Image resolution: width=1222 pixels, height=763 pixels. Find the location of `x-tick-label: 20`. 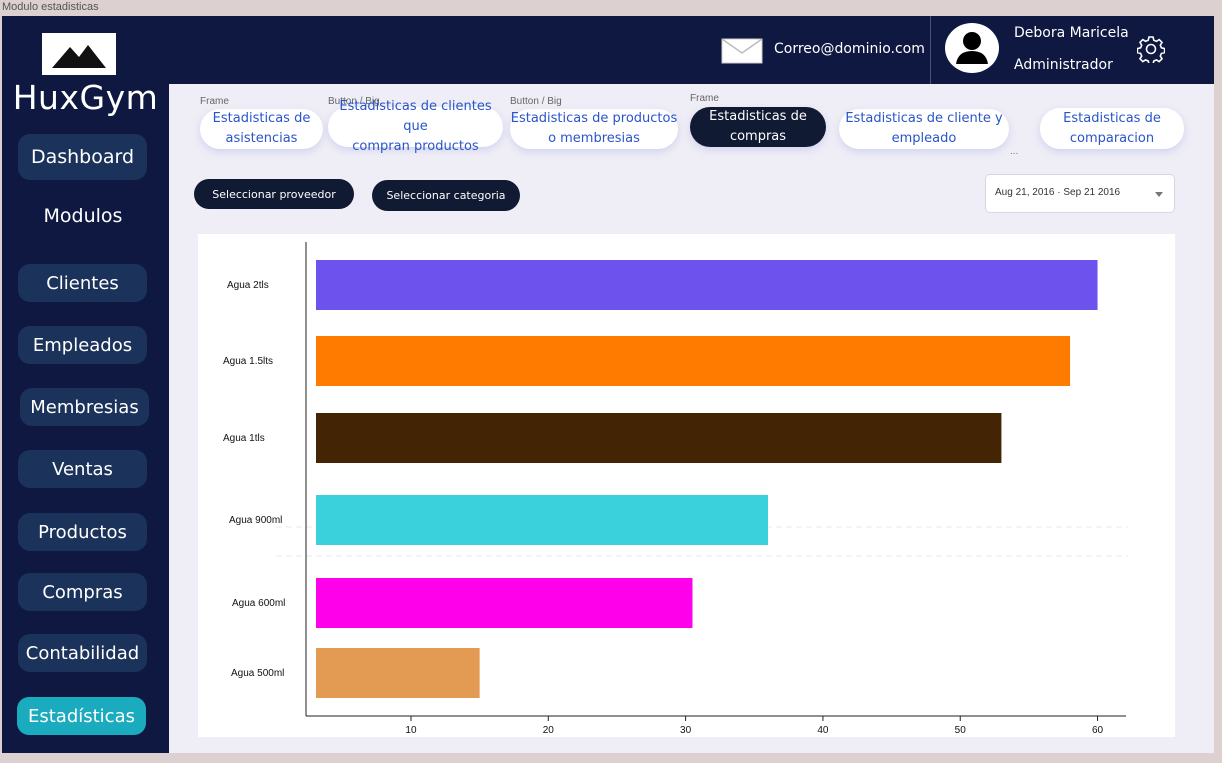

x-tick-label: 20 is located at coordinates (549, 730).